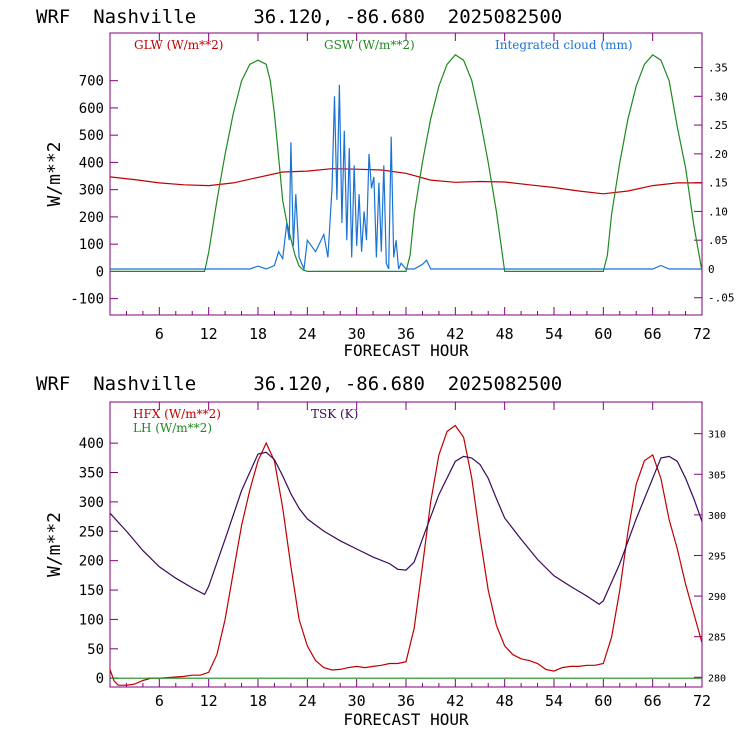 The width and height of the screenshot is (740, 740). I want to click on legend-entry-glw: GLW (W/m**2), so click(178, 45).